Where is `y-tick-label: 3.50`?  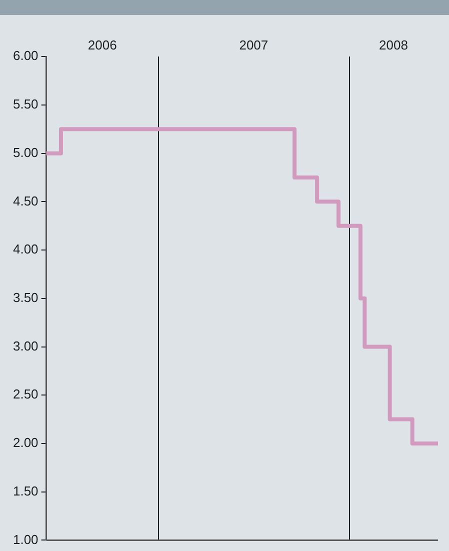 y-tick-label: 3.50 is located at coordinates (25, 297).